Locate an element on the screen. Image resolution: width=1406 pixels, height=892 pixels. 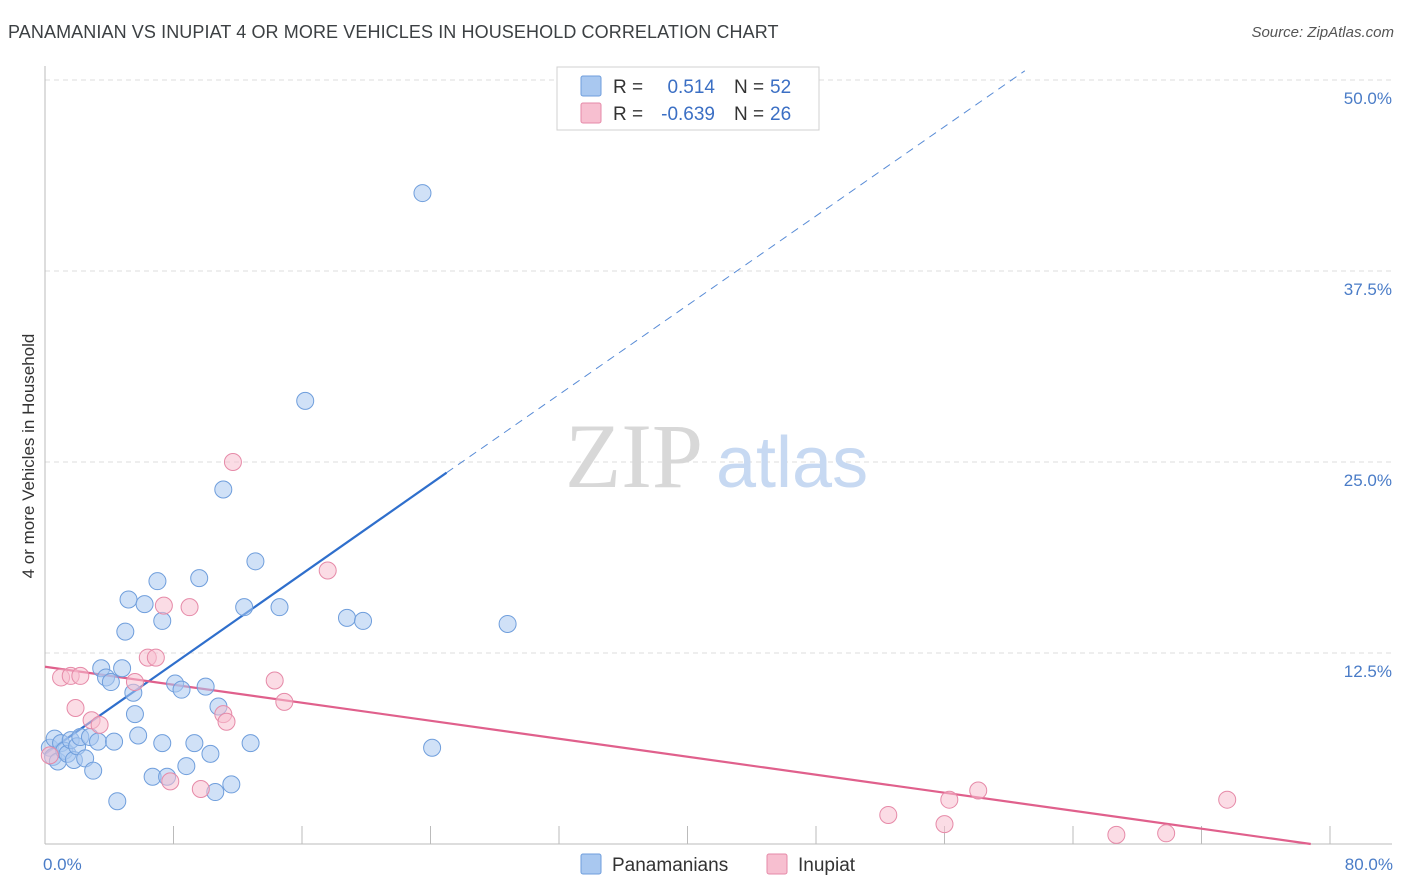
legend-n-value-2: 26 is located at coordinates (780, 114).